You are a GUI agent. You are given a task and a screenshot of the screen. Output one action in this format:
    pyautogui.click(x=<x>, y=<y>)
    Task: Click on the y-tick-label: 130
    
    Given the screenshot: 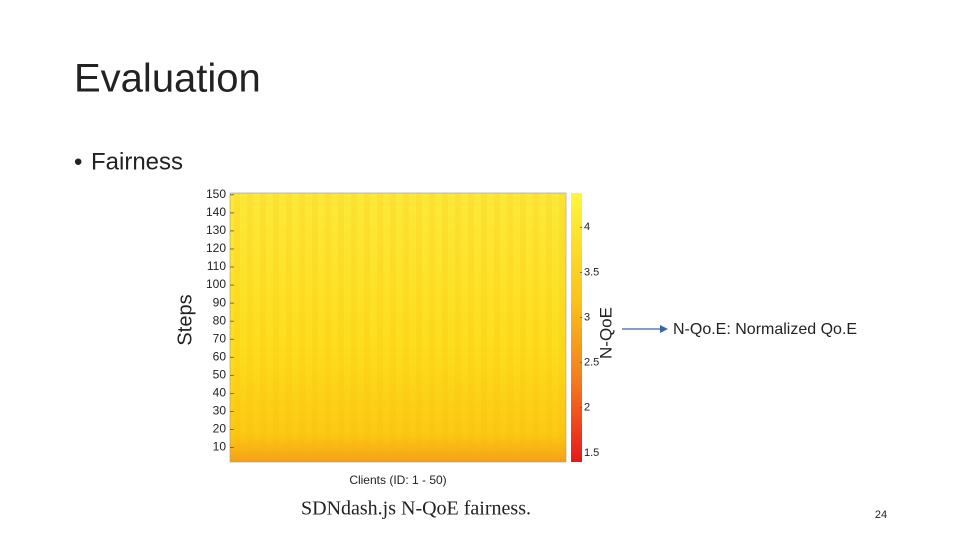 What is the action you would take?
    pyautogui.click(x=216, y=230)
    